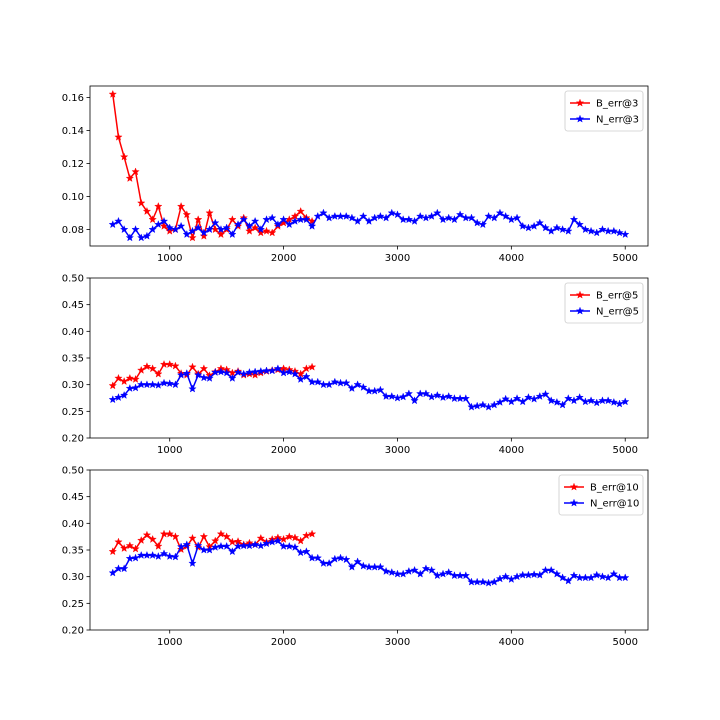  What do you see at coordinates (604, 303) in the screenshot?
I see `legend-box` at bounding box center [604, 303].